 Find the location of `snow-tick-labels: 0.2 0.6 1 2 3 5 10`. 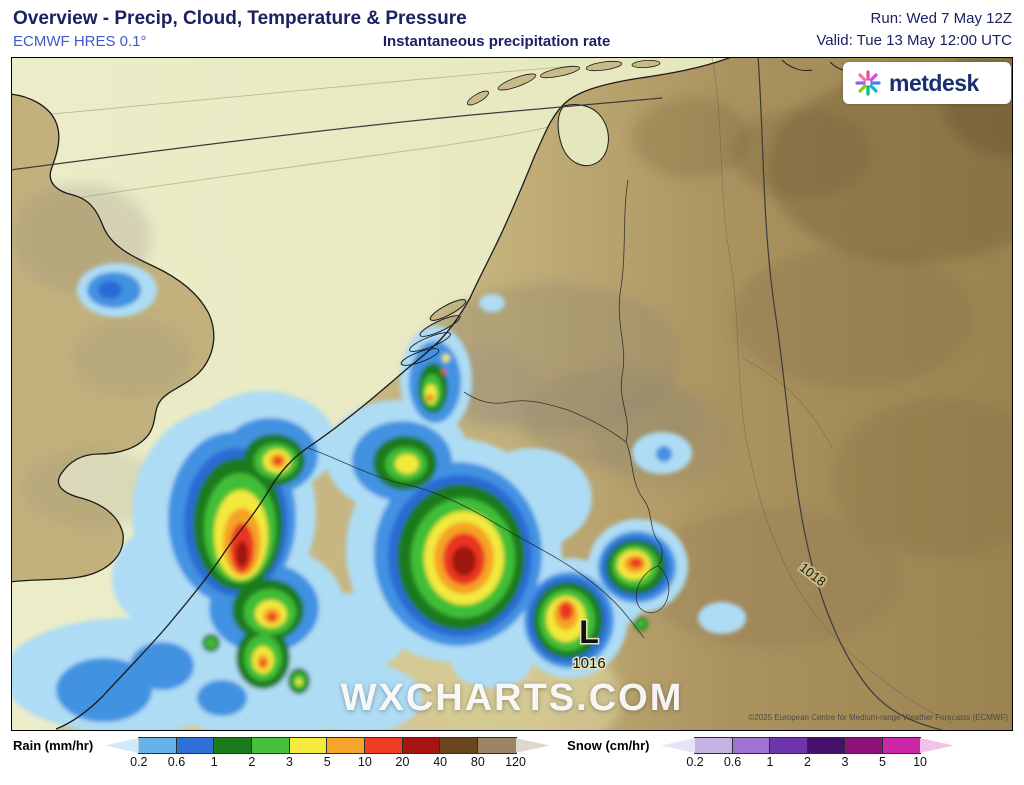

snow-tick-labels: 0.2 0.6 1 2 3 5 10 is located at coordinates (808, 761).